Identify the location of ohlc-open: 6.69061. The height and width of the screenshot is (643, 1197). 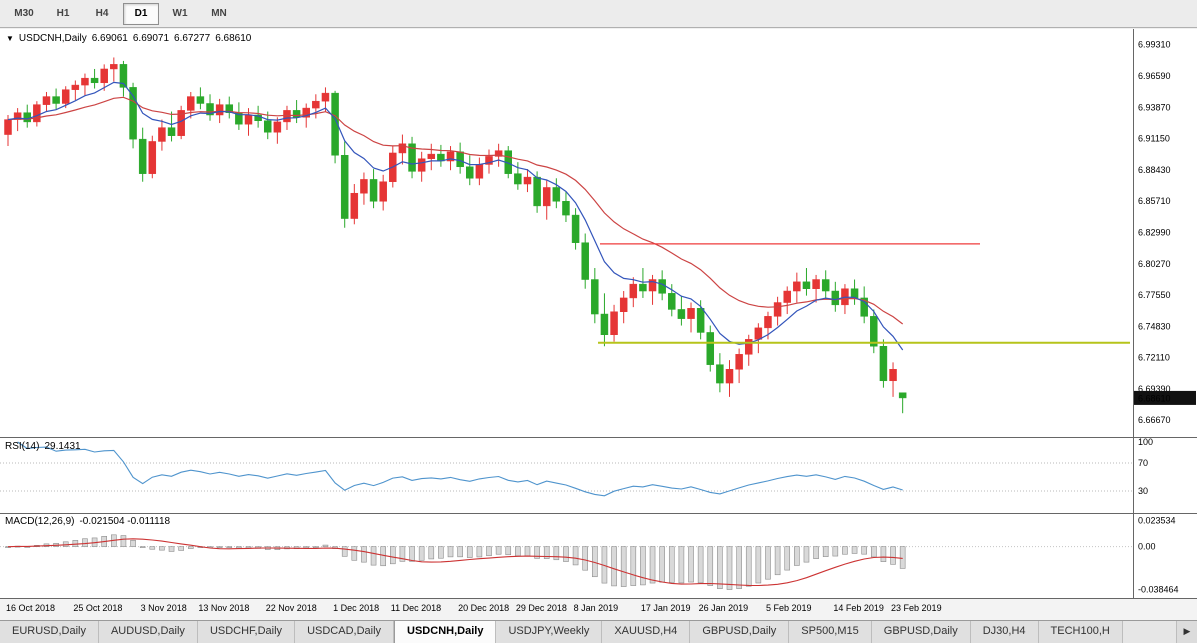
(109, 38).